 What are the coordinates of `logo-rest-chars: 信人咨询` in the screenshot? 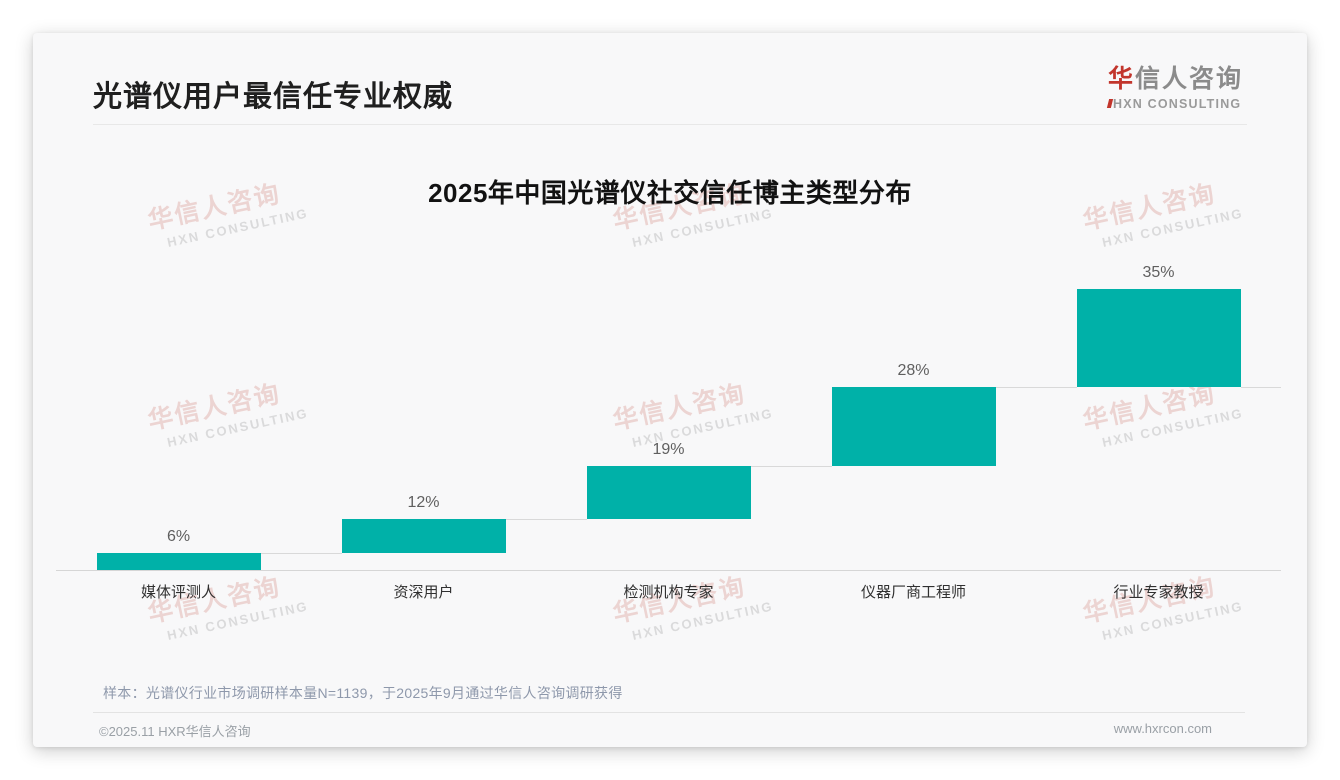 It's located at (1188, 79).